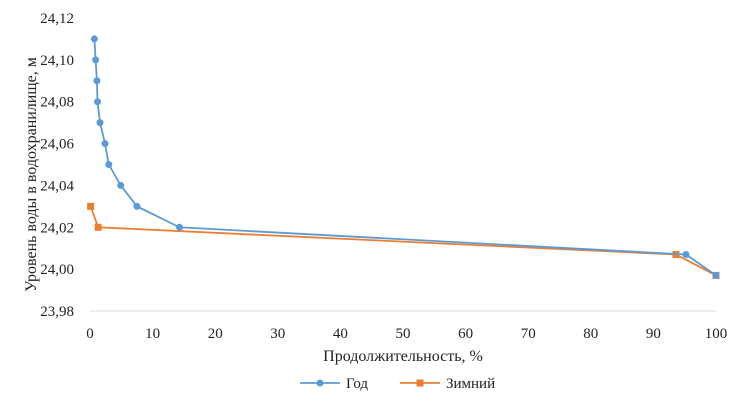  I want to click on x-tick-label: 30, so click(277, 334).